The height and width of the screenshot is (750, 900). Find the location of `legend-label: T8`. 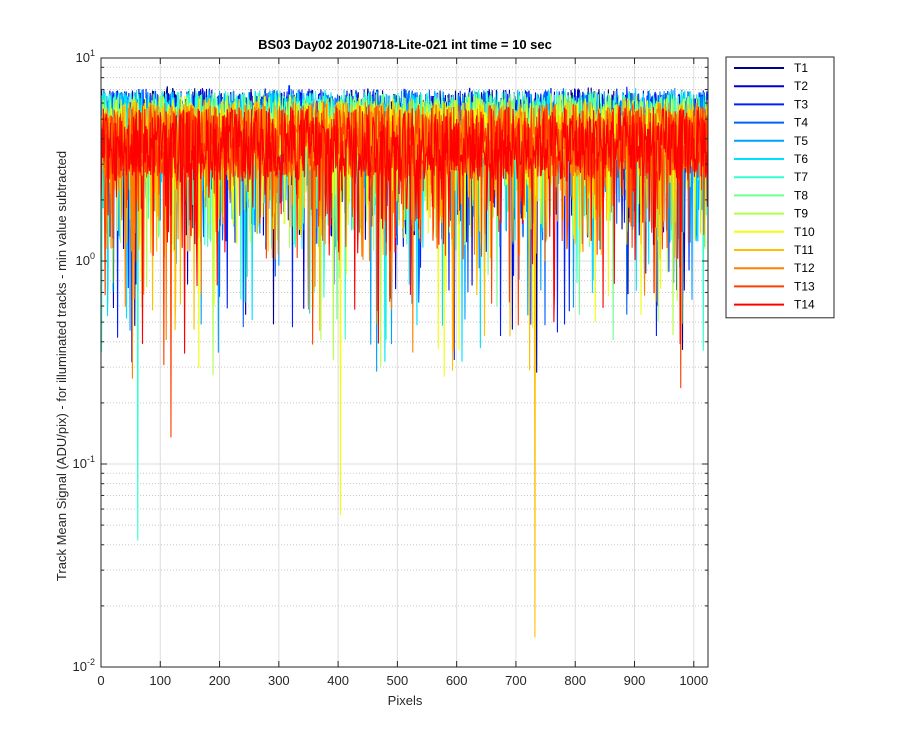

legend-label: T8 is located at coordinates (801, 195).